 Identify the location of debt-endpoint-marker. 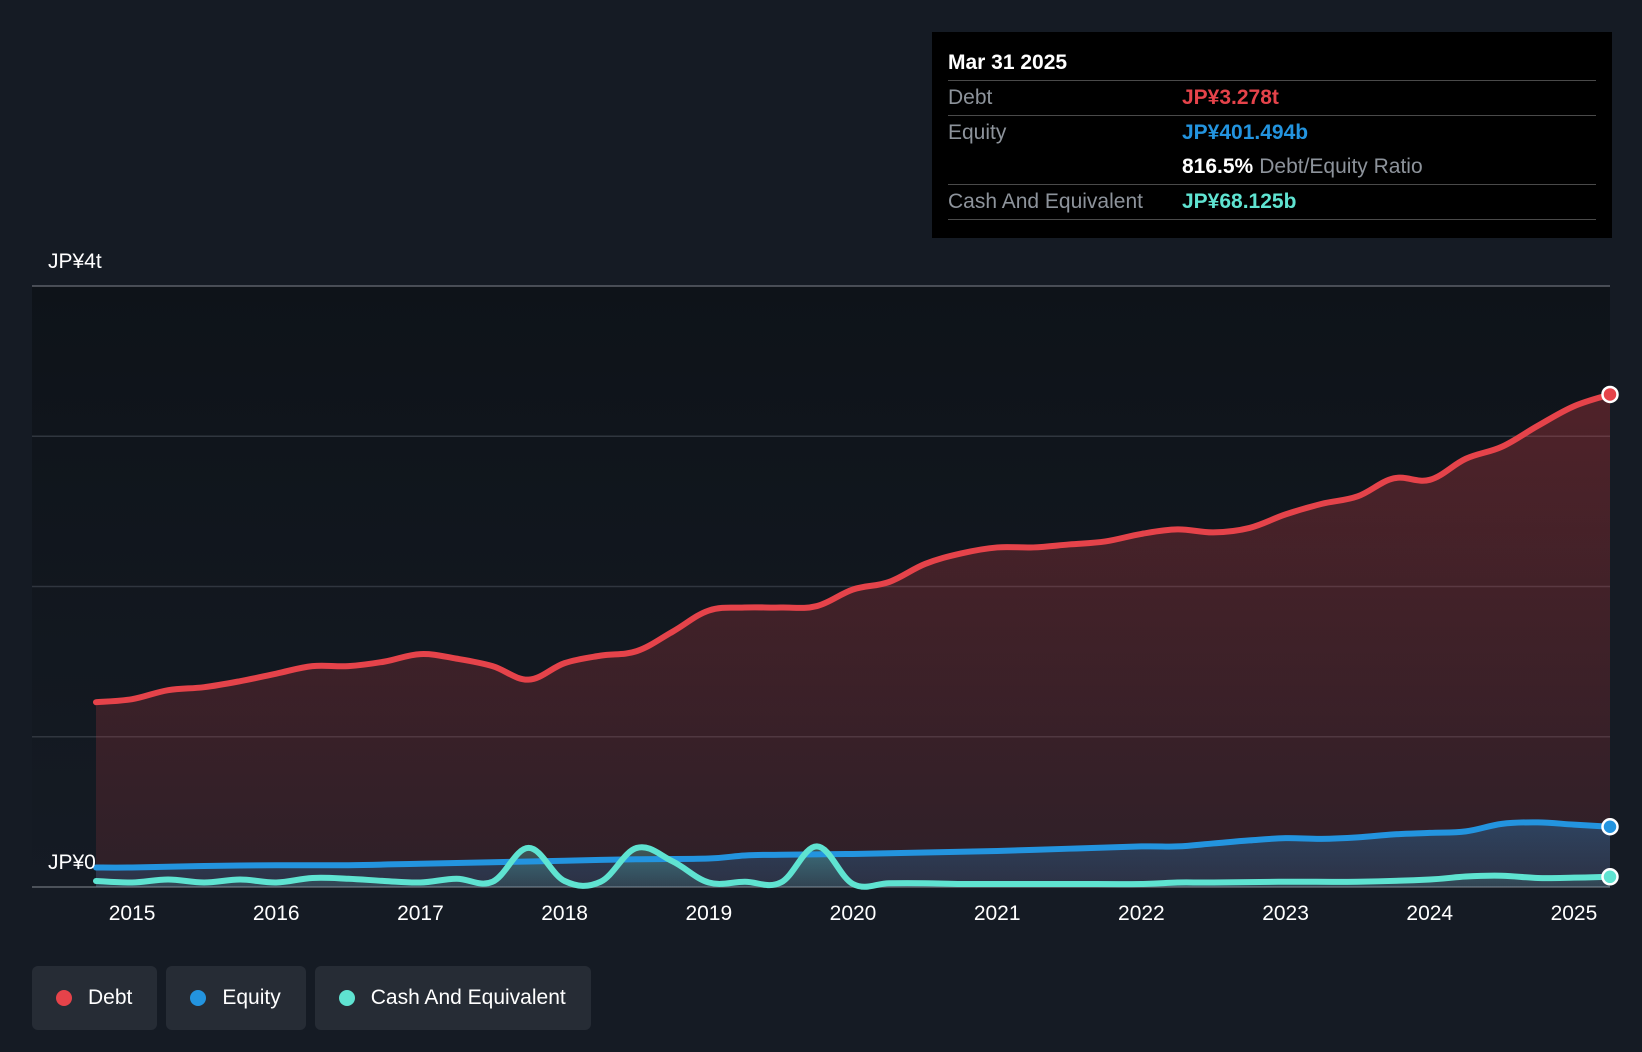
(1610, 394).